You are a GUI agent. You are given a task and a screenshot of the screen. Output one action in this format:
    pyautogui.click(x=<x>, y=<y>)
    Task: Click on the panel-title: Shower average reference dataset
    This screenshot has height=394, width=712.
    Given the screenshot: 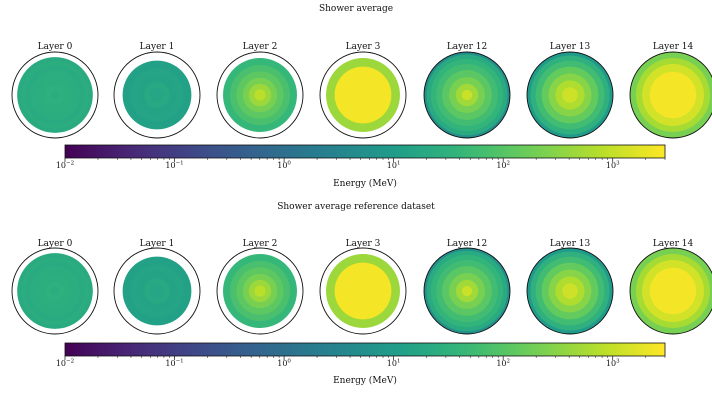 What is the action you would take?
    pyautogui.click(x=356, y=207)
    